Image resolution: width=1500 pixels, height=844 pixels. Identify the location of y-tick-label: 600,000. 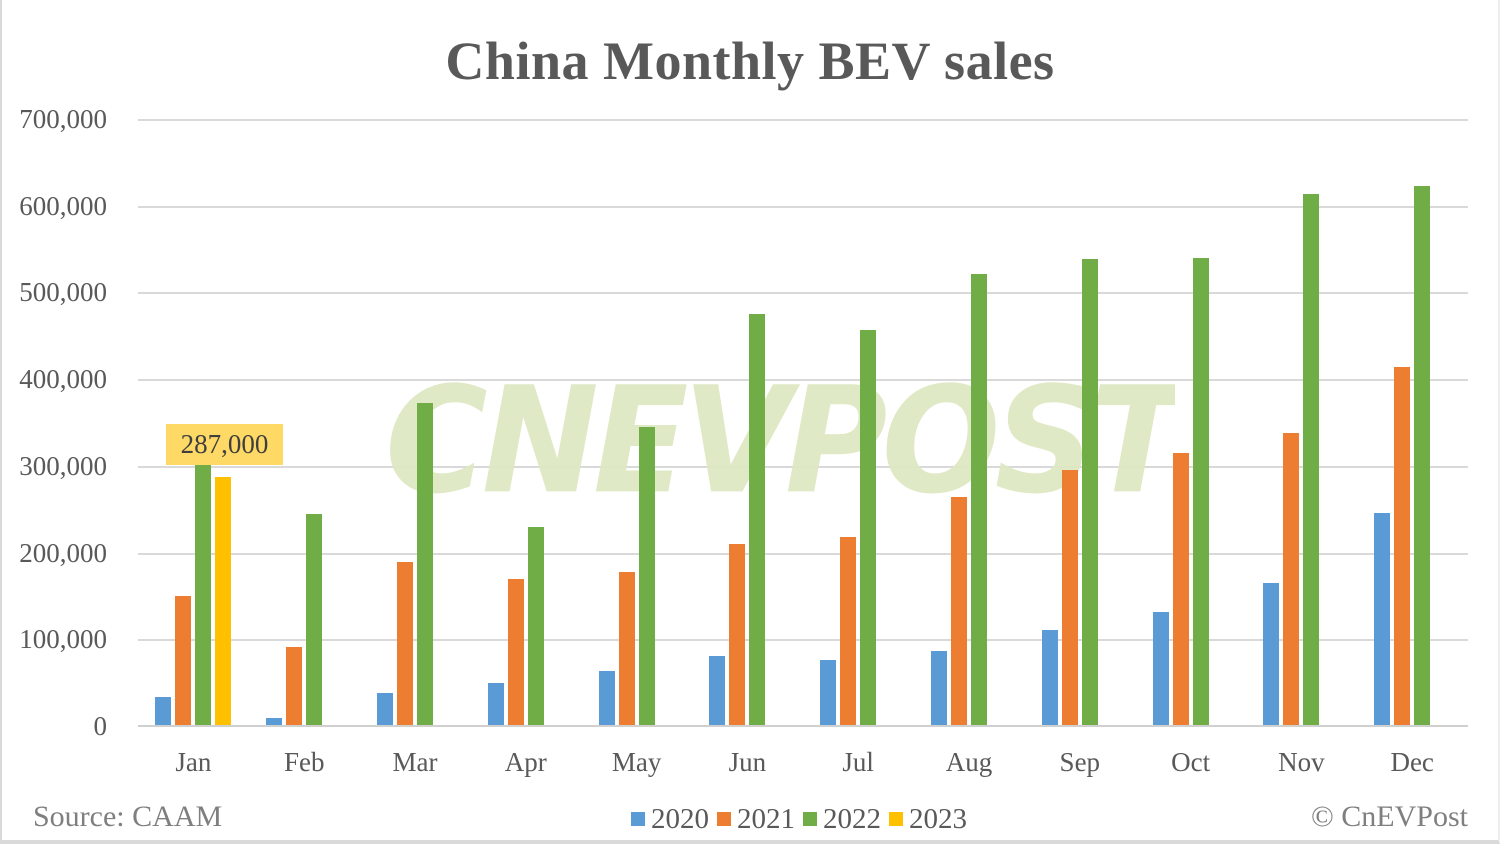
(63, 205).